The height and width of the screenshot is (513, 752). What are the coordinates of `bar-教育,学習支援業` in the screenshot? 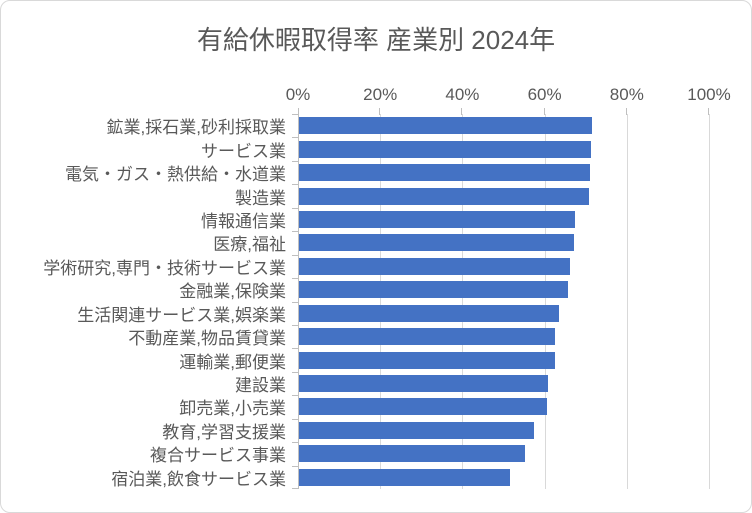 It's located at (417, 430).